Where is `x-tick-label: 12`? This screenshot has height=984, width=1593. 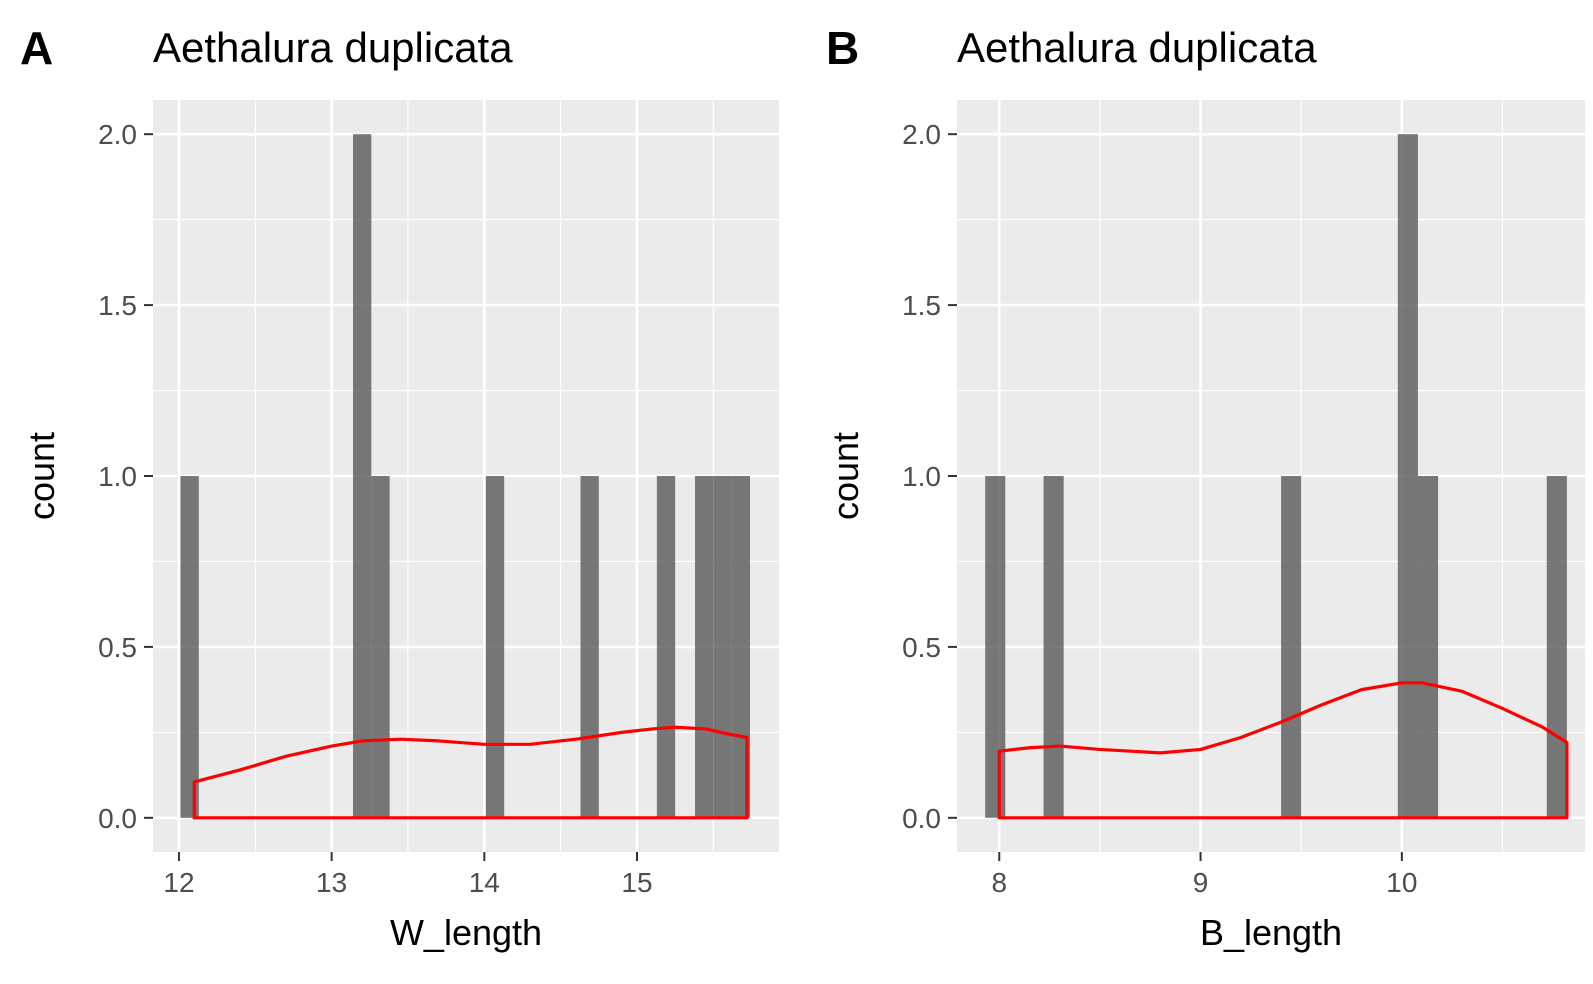 x-tick-label: 12 is located at coordinates (178, 882).